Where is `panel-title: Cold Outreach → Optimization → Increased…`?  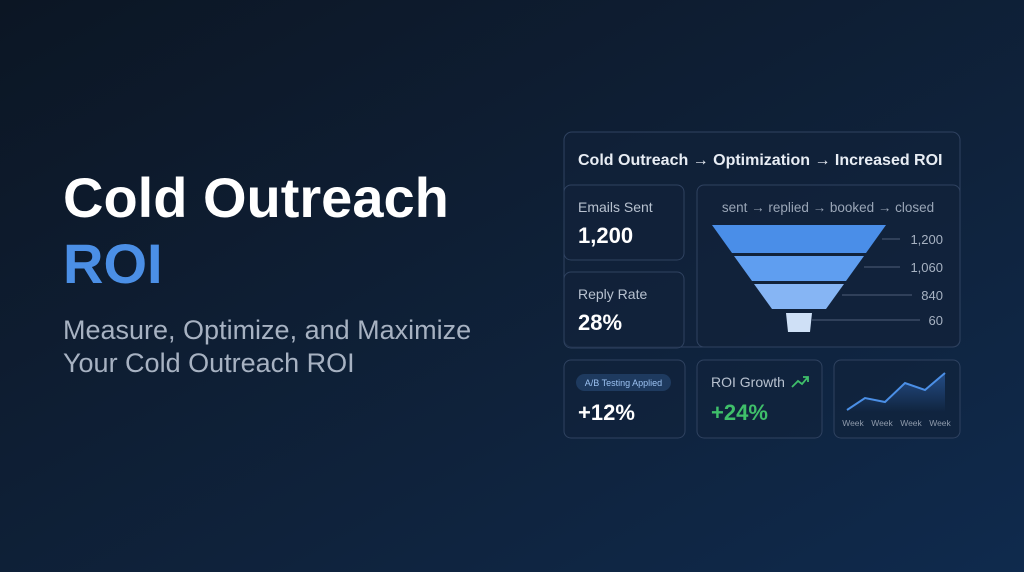 panel-title: Cold Outreach → Optimization → Increased… is located at coordinates (760, 160).